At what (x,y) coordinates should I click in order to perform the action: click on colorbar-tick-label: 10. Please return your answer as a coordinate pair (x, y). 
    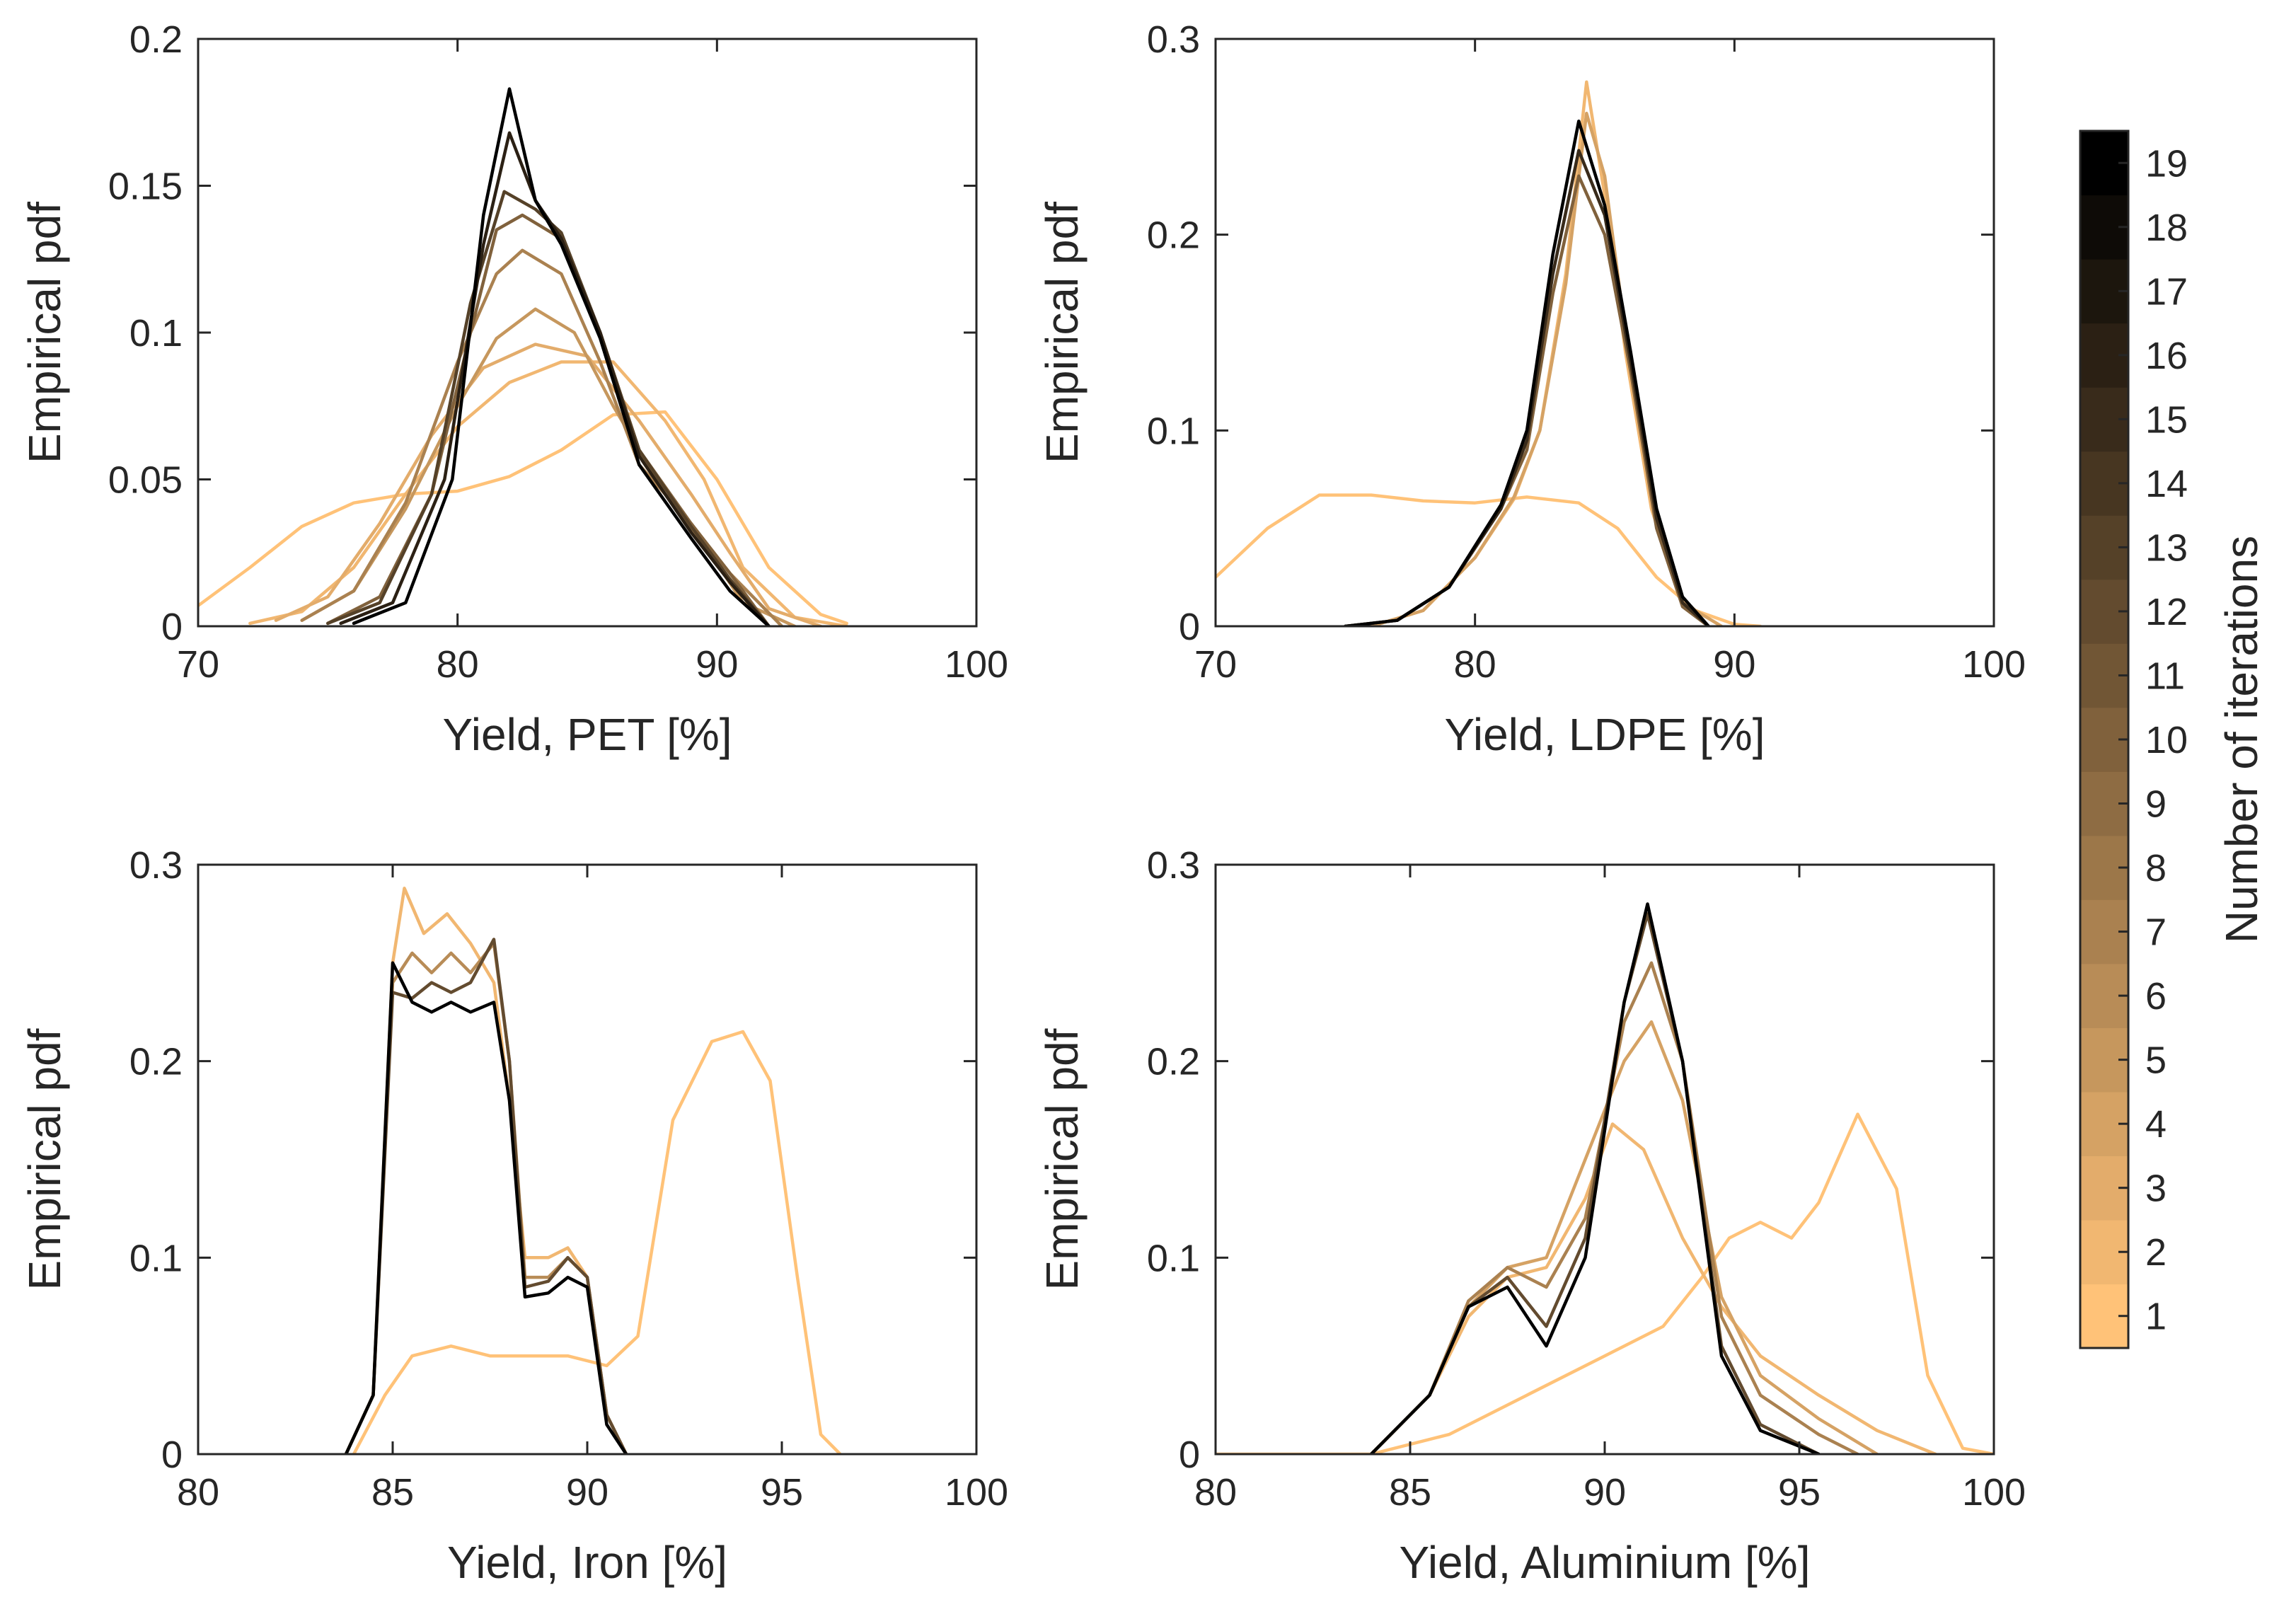
    Looking at the image, I should click on (2166, 740).